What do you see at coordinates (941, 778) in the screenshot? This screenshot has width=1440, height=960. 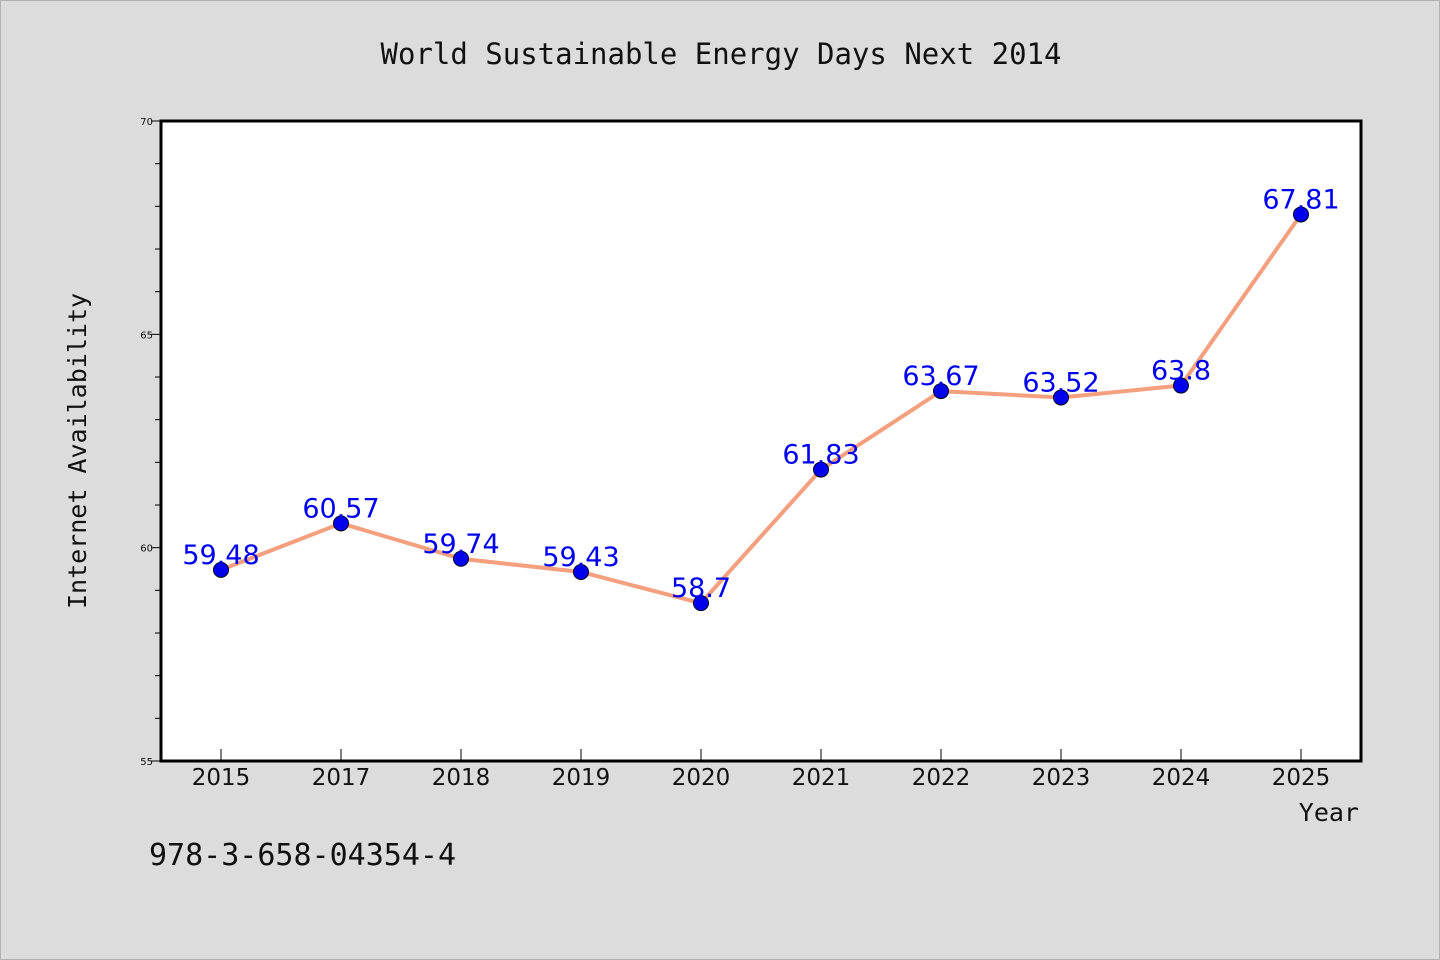 I see `x-tick-label: 2022` at bounding box center [941, 778].